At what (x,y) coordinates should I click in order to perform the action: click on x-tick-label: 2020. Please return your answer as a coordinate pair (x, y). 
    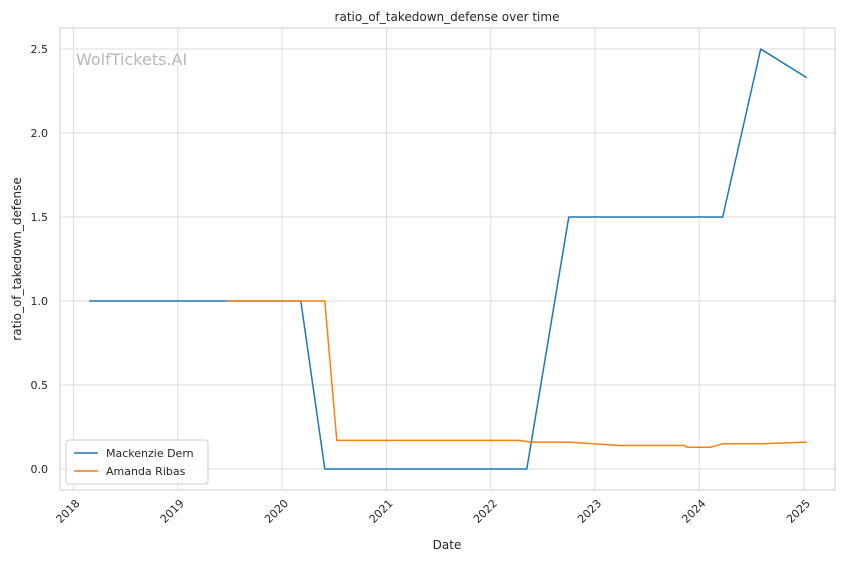
    Looking at the image, I should click on (276, 511).